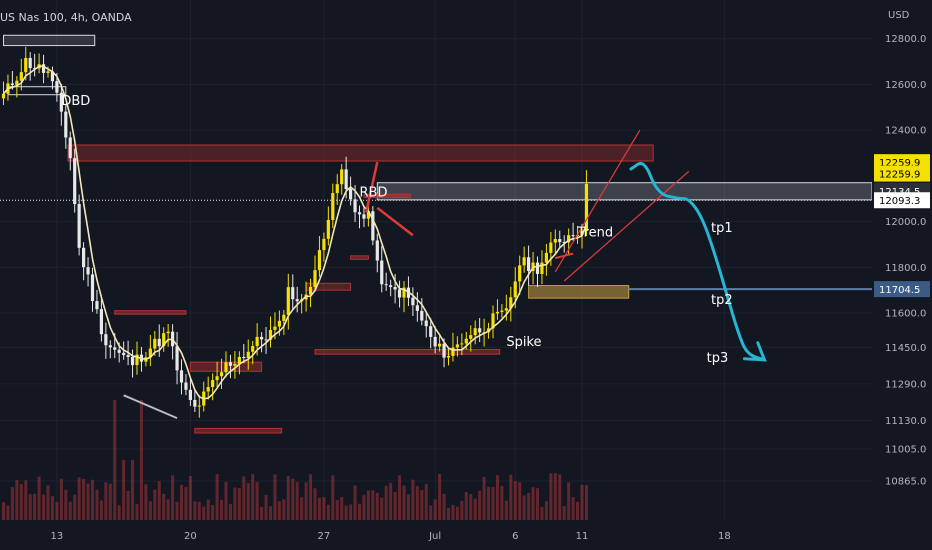 The width and height of the screenshot is (932, 550). Describe the element at coordinates (564, 256) in the screenshot. I see `trend-line-small` at that location.